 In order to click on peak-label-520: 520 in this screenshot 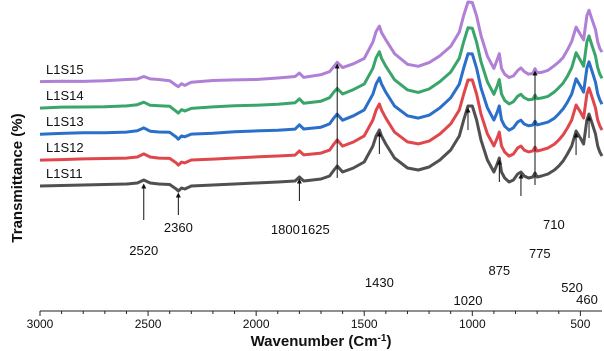, I will do `click(572, 287)`.